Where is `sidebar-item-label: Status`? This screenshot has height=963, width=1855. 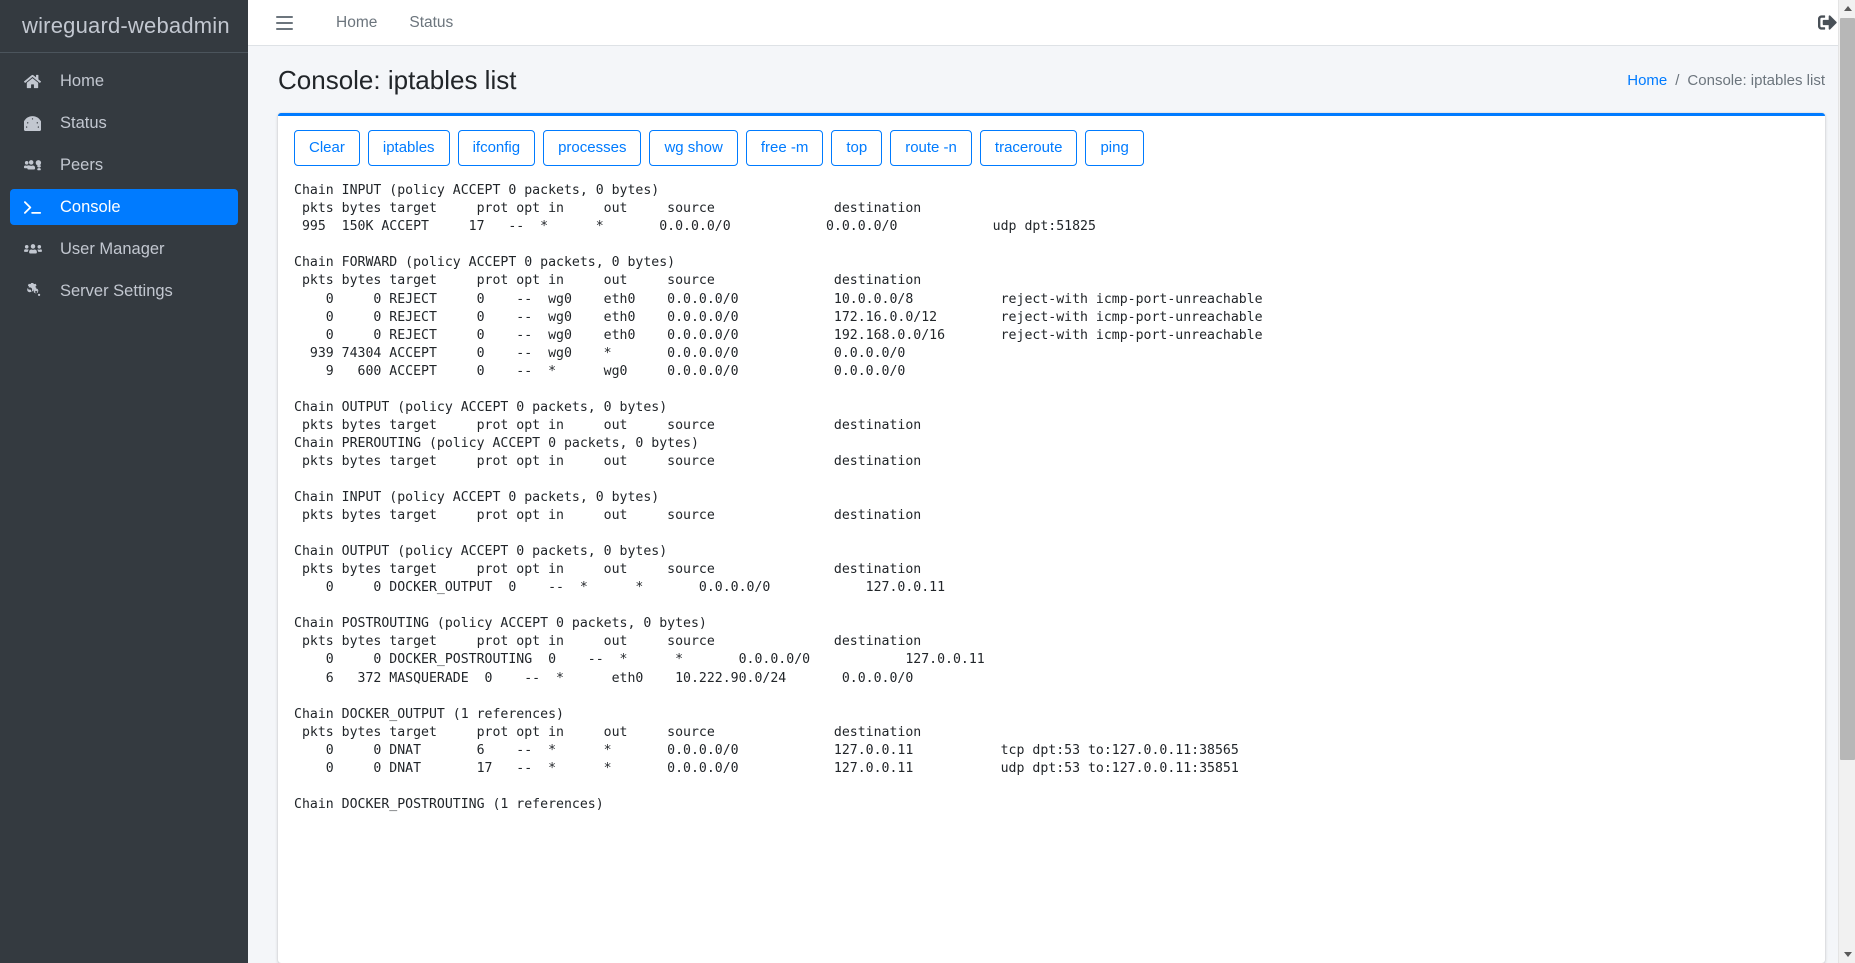
sidebar-item-label: Status is located at coordinates (83, 122).